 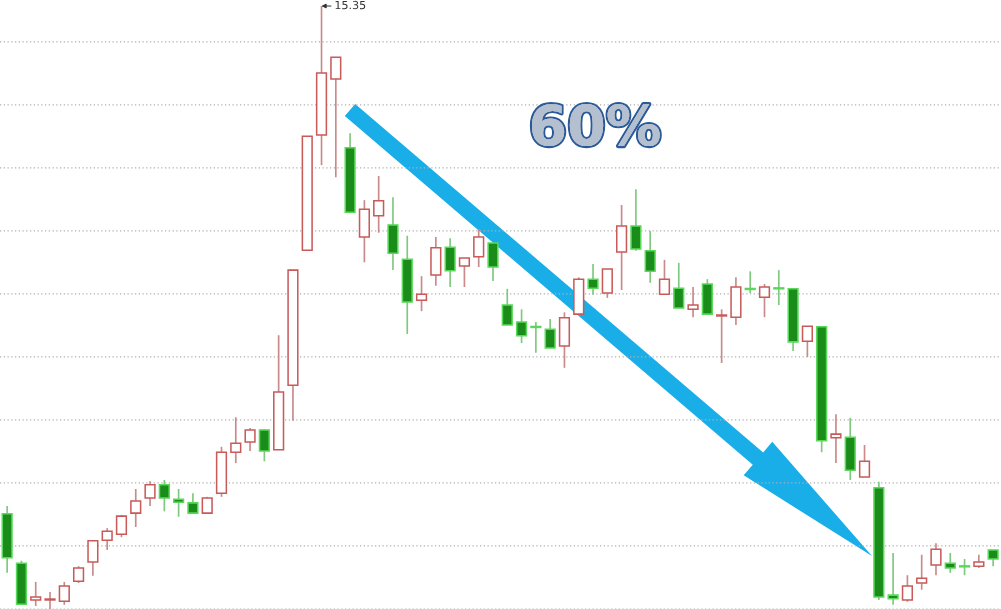 What do you see at coordinates (595, 125) in the screenshot?
I see `annotation: 60%` at bounding box center [595, 125].